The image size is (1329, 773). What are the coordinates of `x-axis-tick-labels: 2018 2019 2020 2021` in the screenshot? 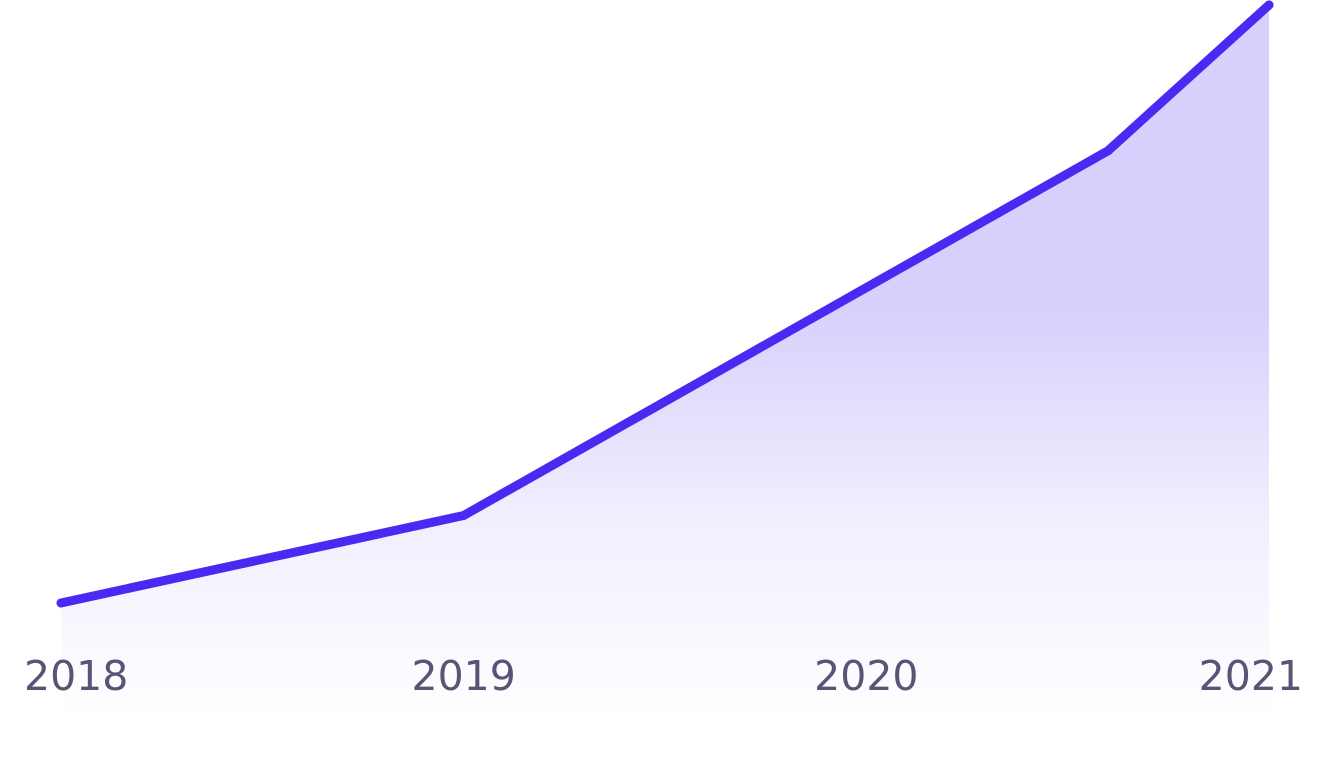 It's located at (663, 676).